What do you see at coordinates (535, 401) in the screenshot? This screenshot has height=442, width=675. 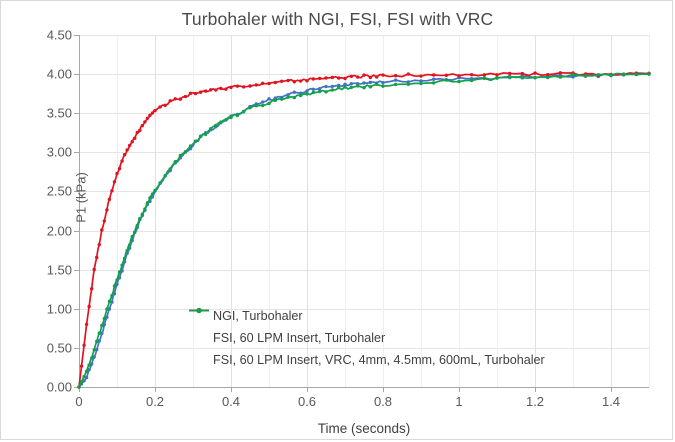 I see `x-tick-label: 1.2` at bounding box center [535, 401].